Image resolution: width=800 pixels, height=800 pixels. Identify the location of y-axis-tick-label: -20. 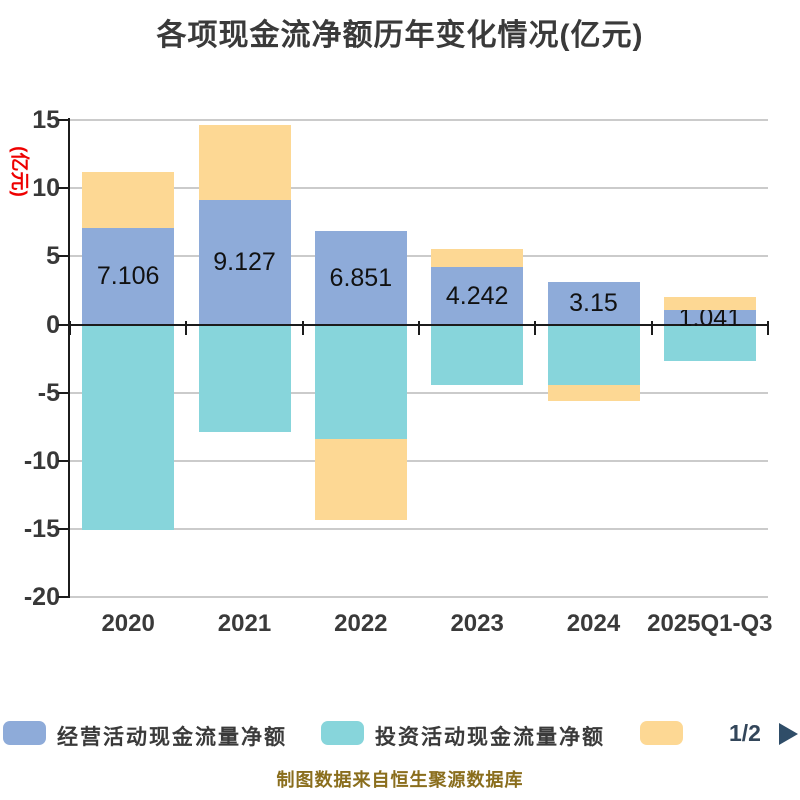
(41, 597).